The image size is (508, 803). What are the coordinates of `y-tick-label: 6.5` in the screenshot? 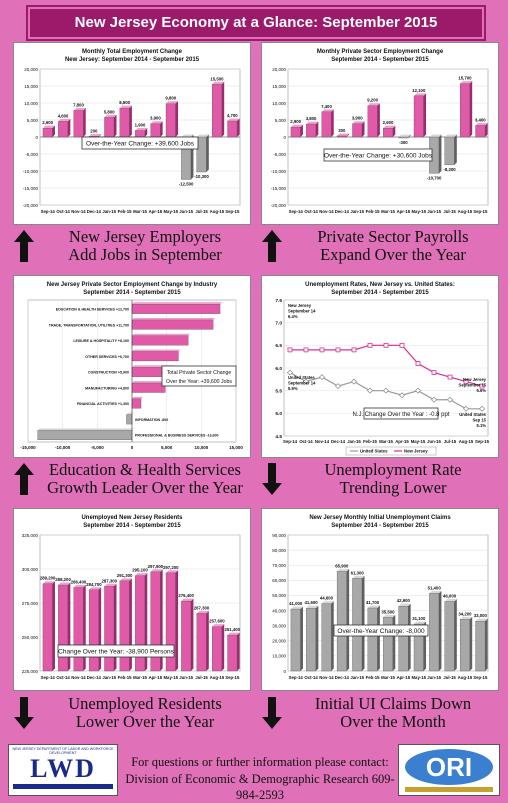 It's located at (278, 346).